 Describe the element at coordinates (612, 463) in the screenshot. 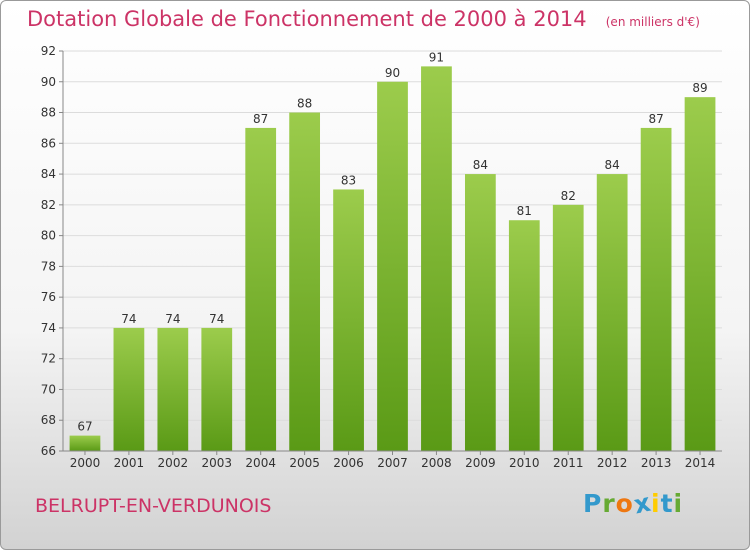

I see `x-tick-label: 2012` at that location.